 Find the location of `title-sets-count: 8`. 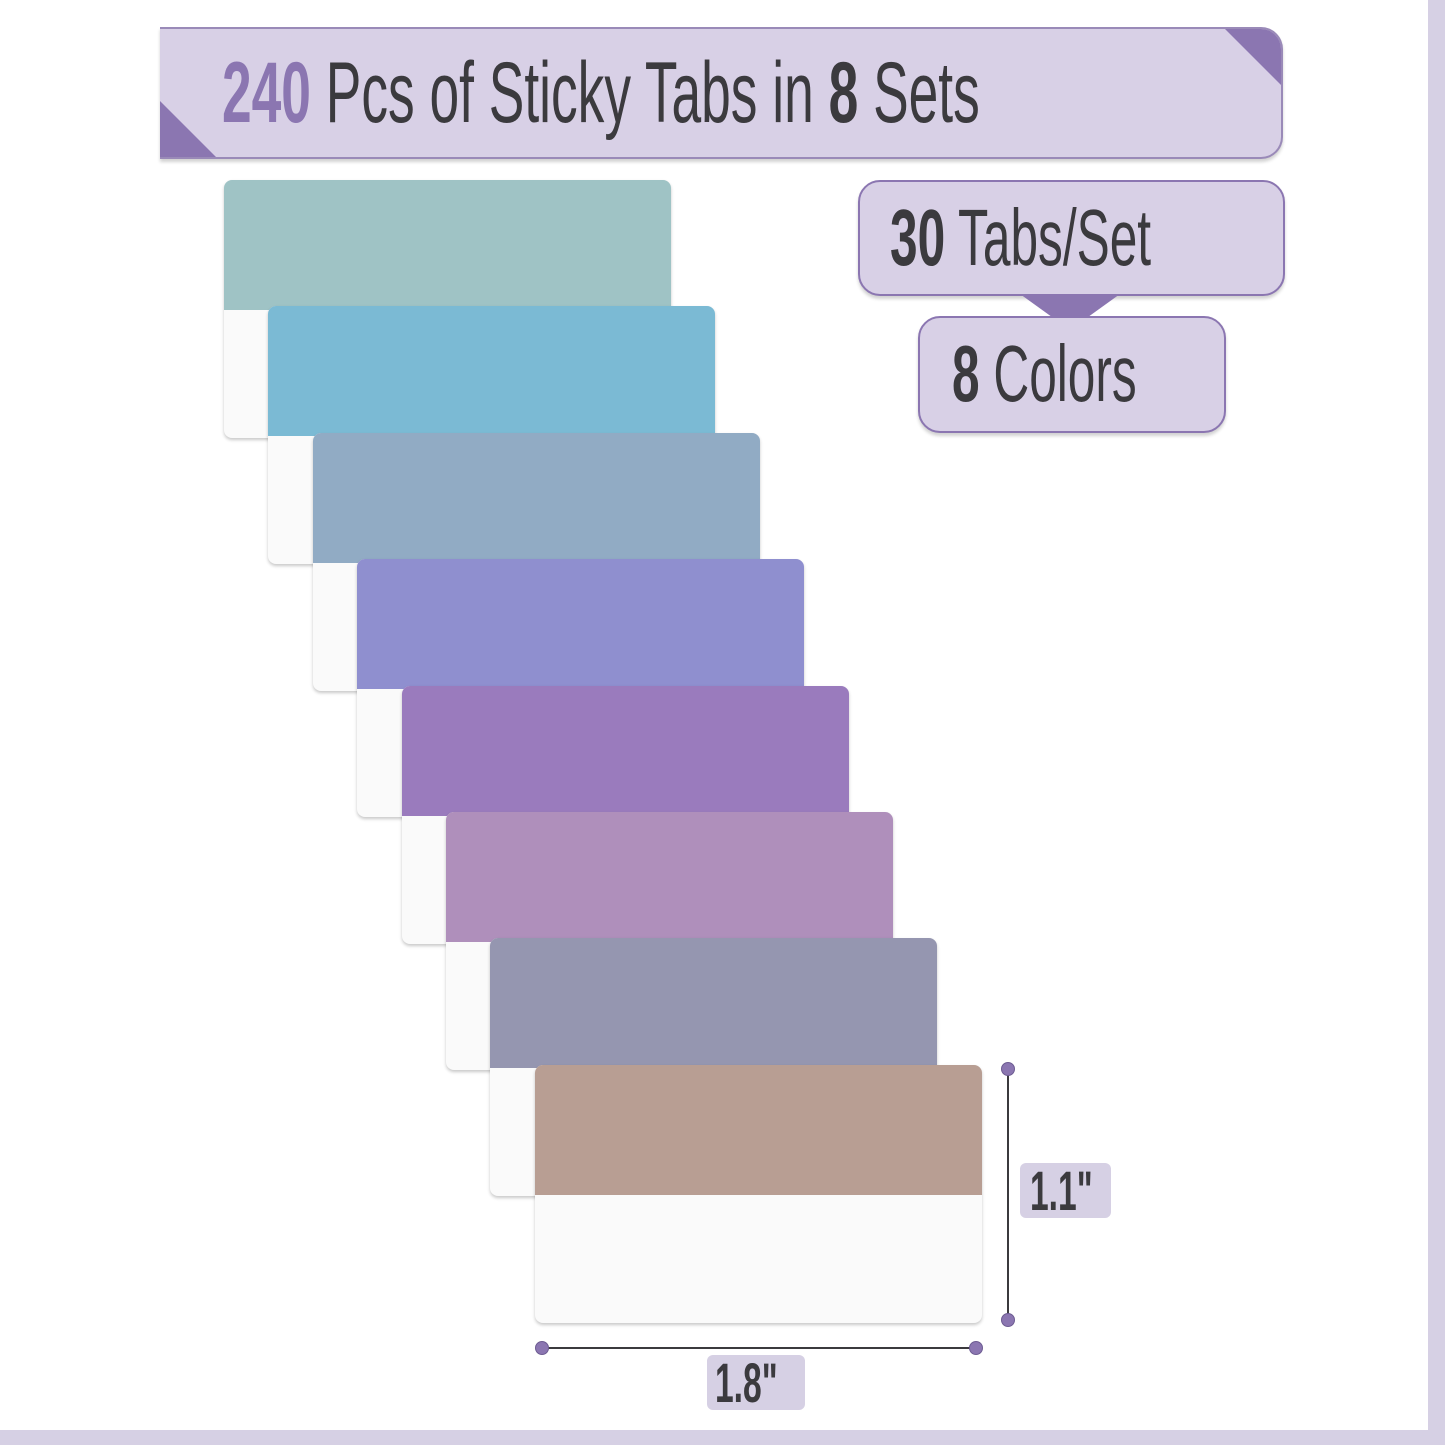

title-sets-count: 8 is located at coordinates (843, 93).